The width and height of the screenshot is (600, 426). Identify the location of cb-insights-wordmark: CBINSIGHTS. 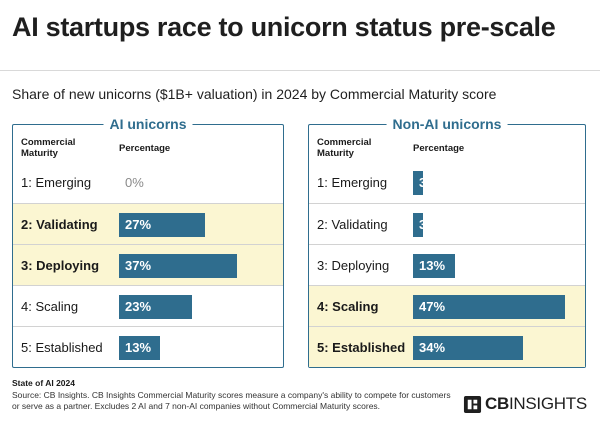
(536, 404).